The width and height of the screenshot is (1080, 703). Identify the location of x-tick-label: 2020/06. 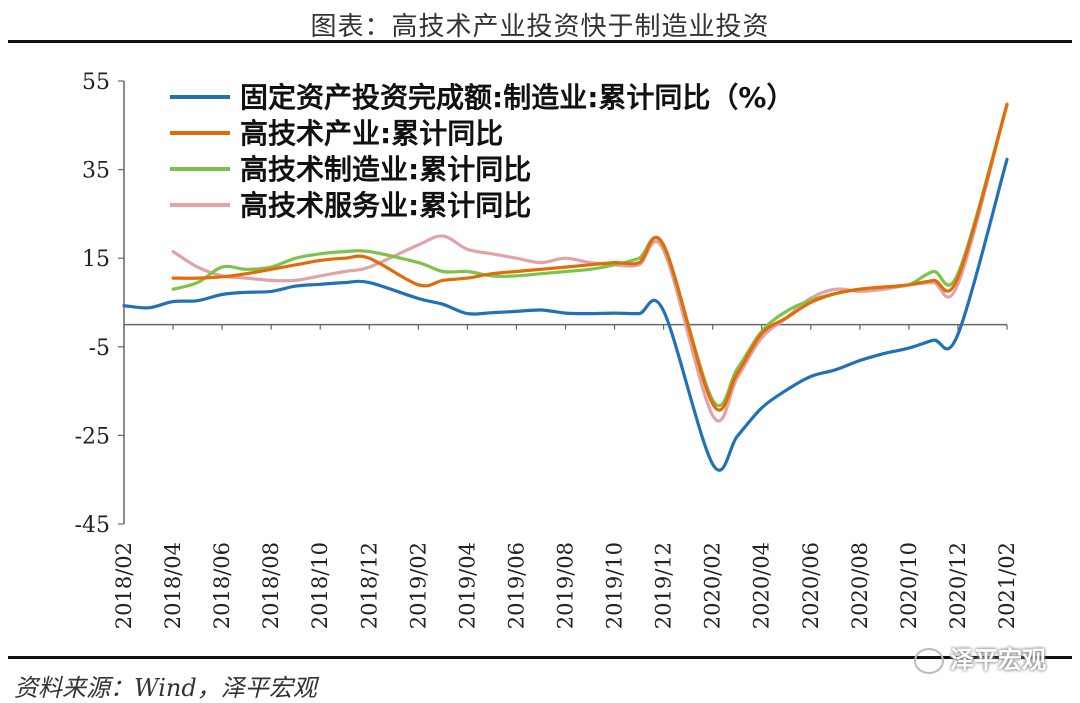
(811, 585).